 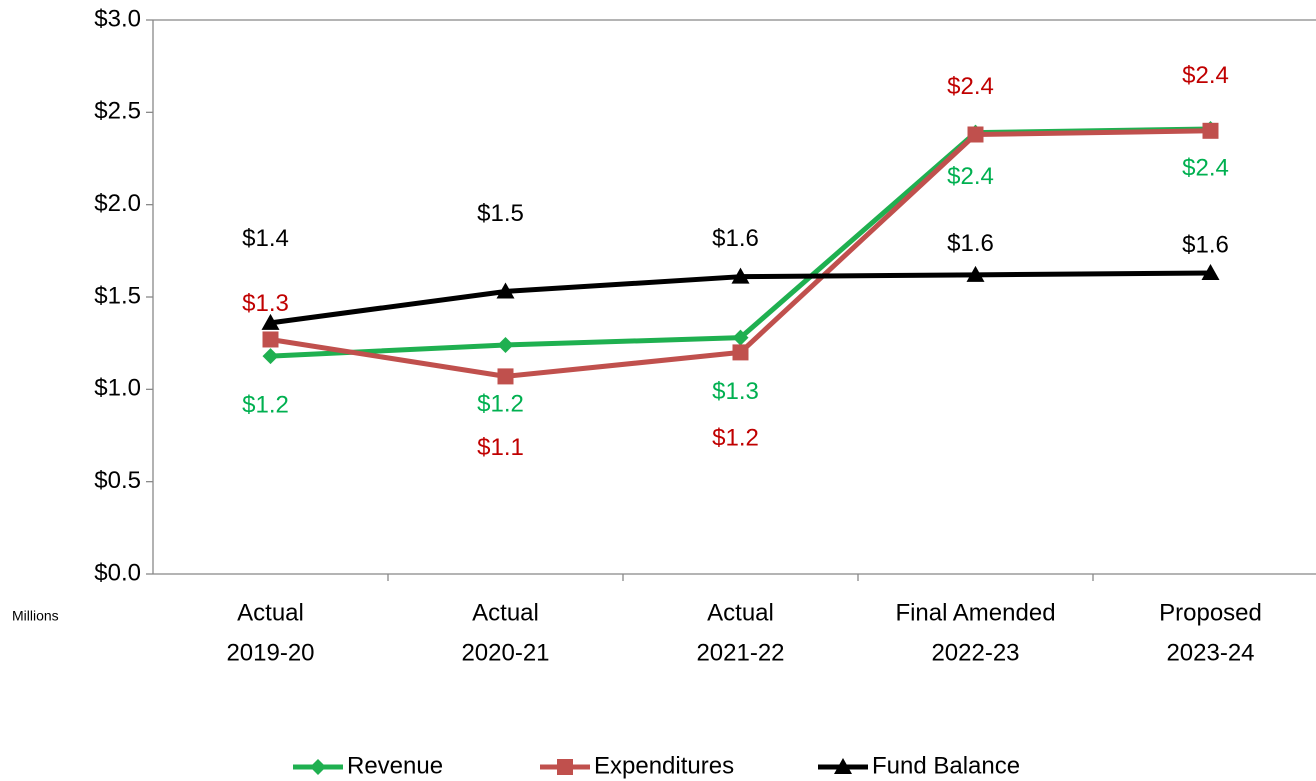 I want to click on x-tick-label: Final Amended, so click(x=975, y=612).